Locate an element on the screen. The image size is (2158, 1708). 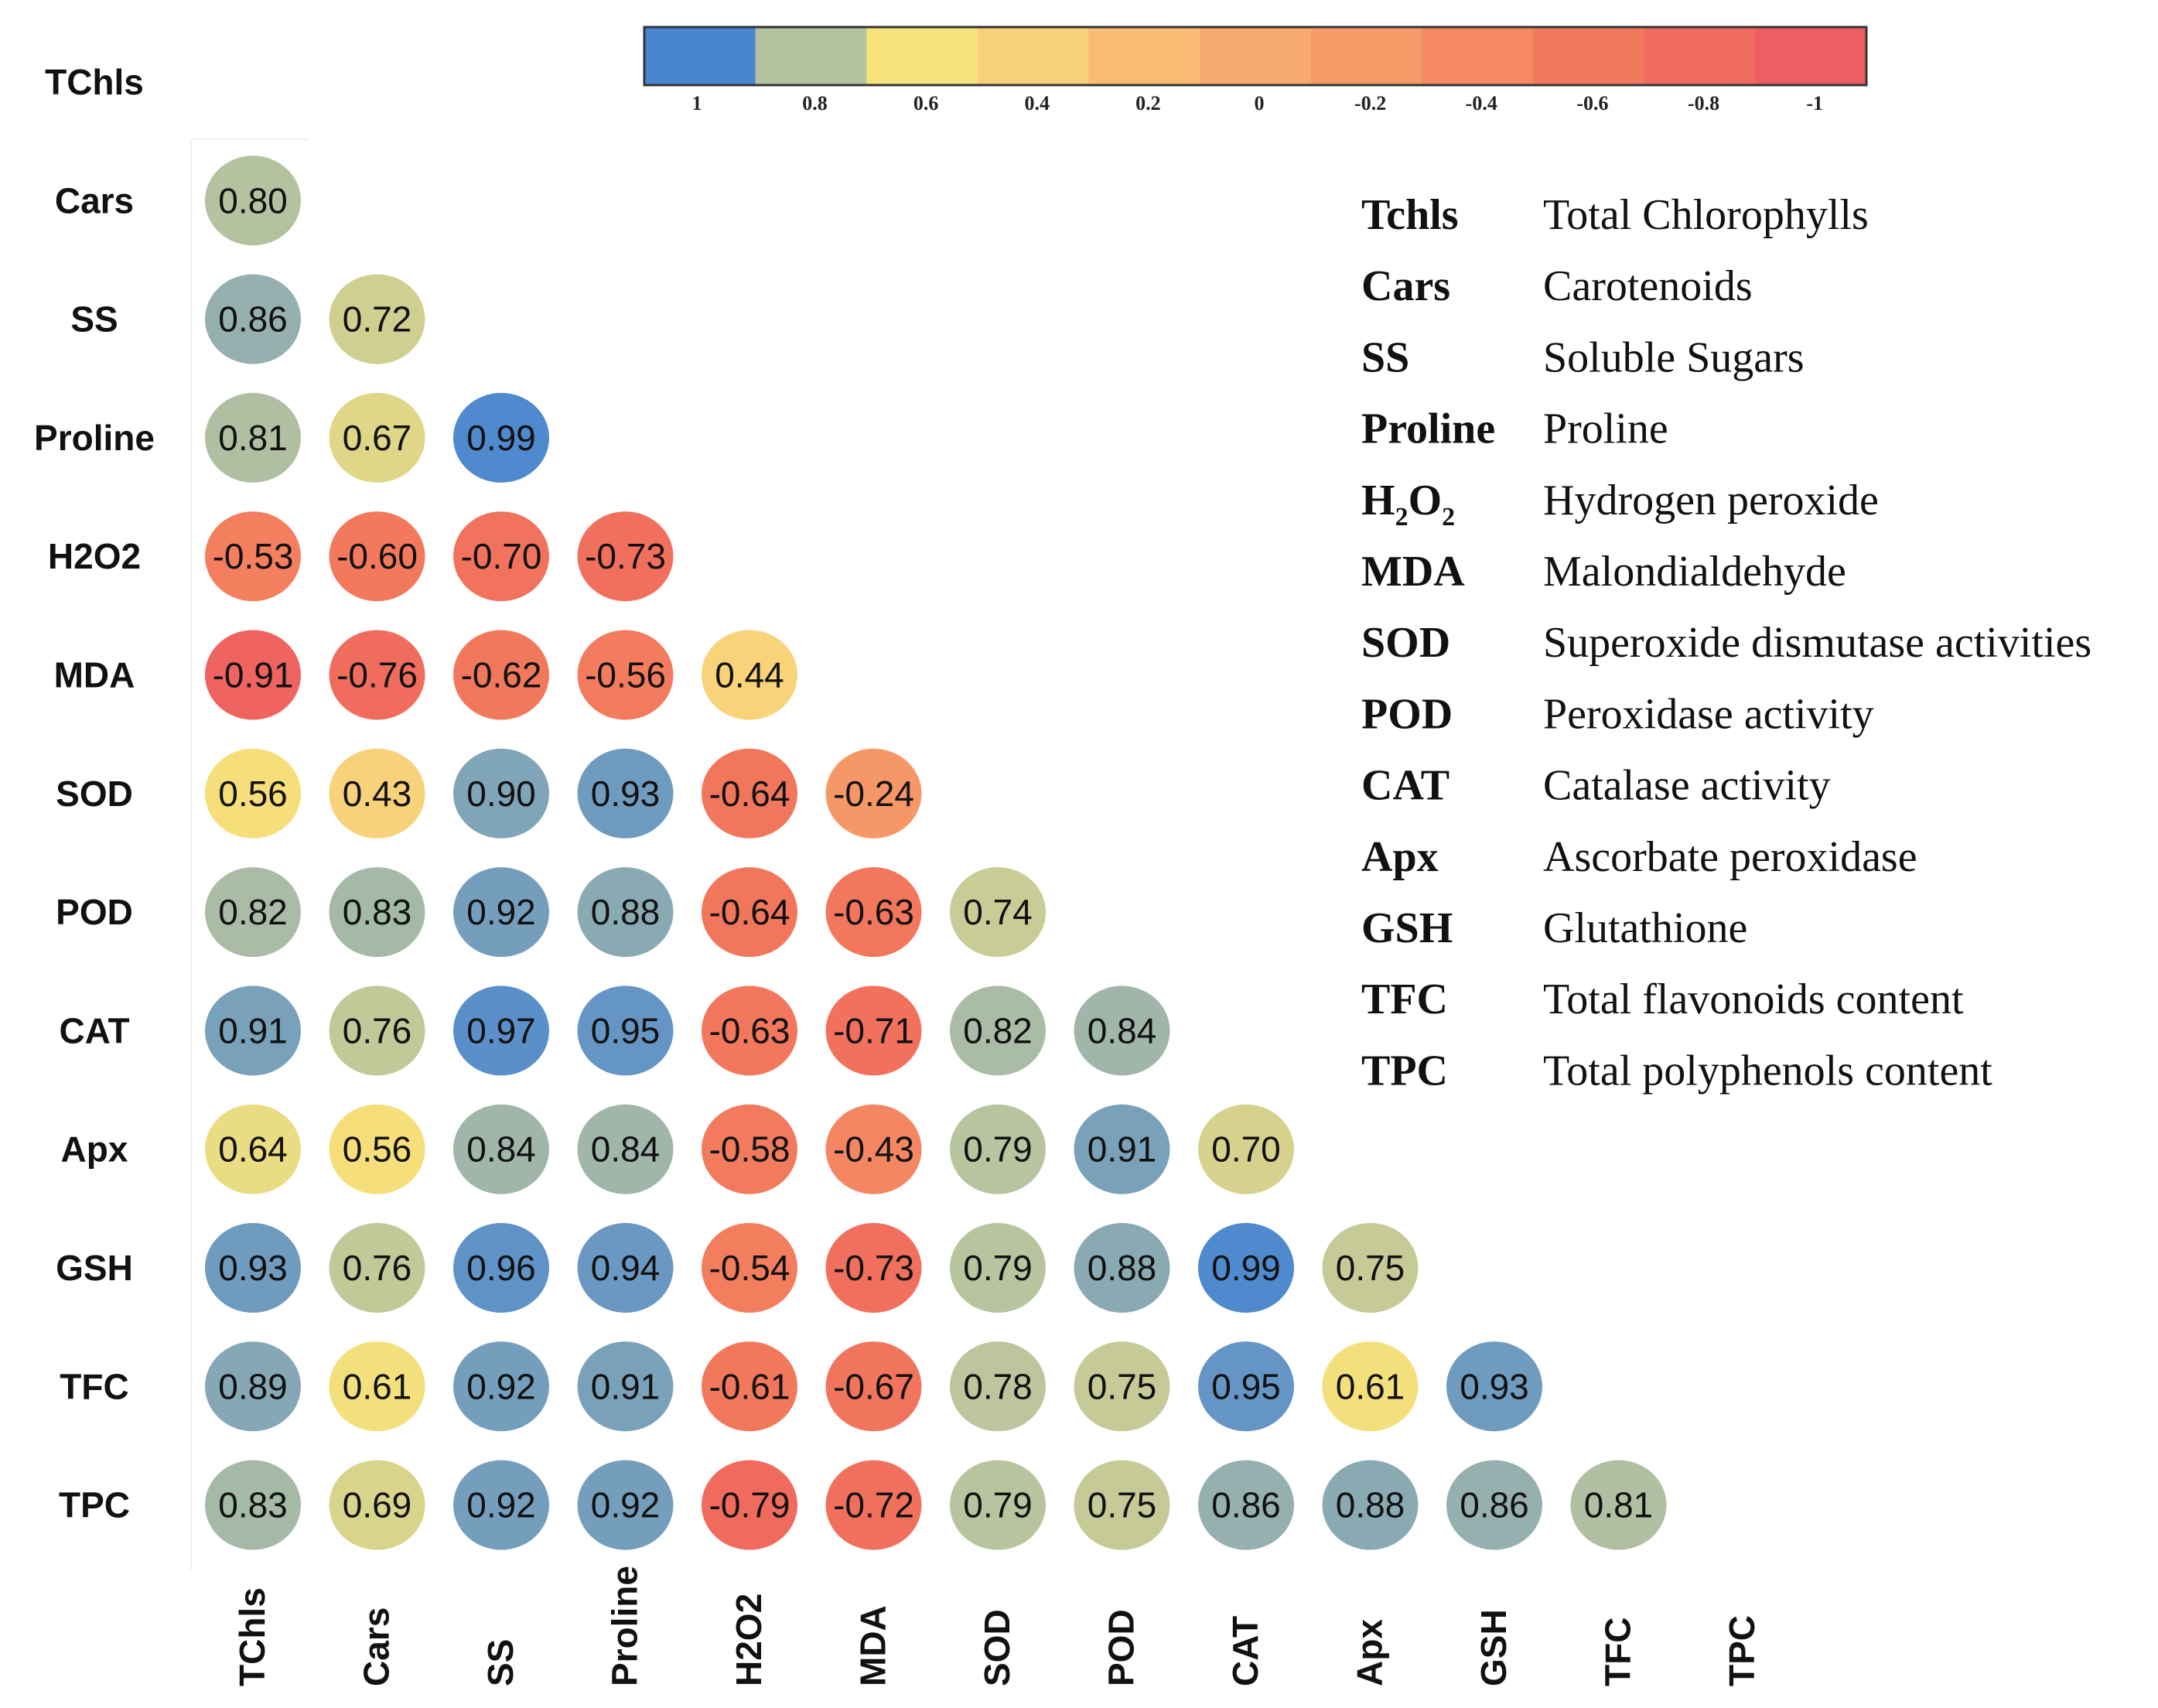
cell-cat-mda: -0.71 is located at coordinates (874, 1031).